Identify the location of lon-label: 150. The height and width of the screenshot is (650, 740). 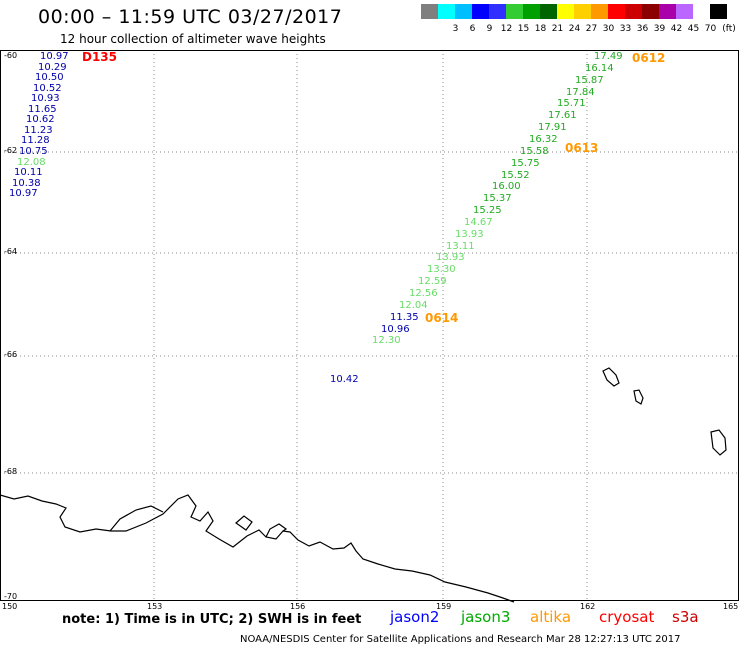
(10, 606).